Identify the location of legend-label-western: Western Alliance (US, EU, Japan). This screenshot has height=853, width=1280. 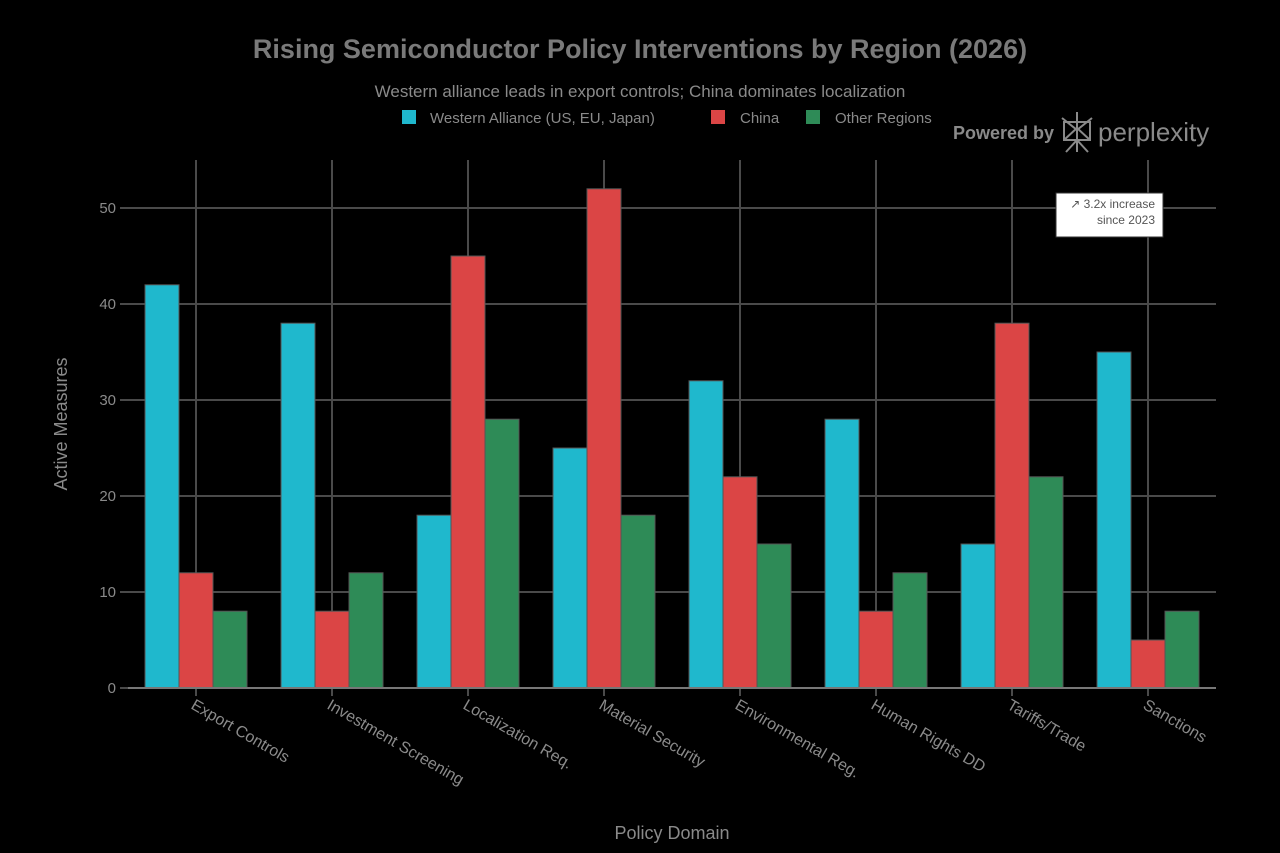
(542, 118).